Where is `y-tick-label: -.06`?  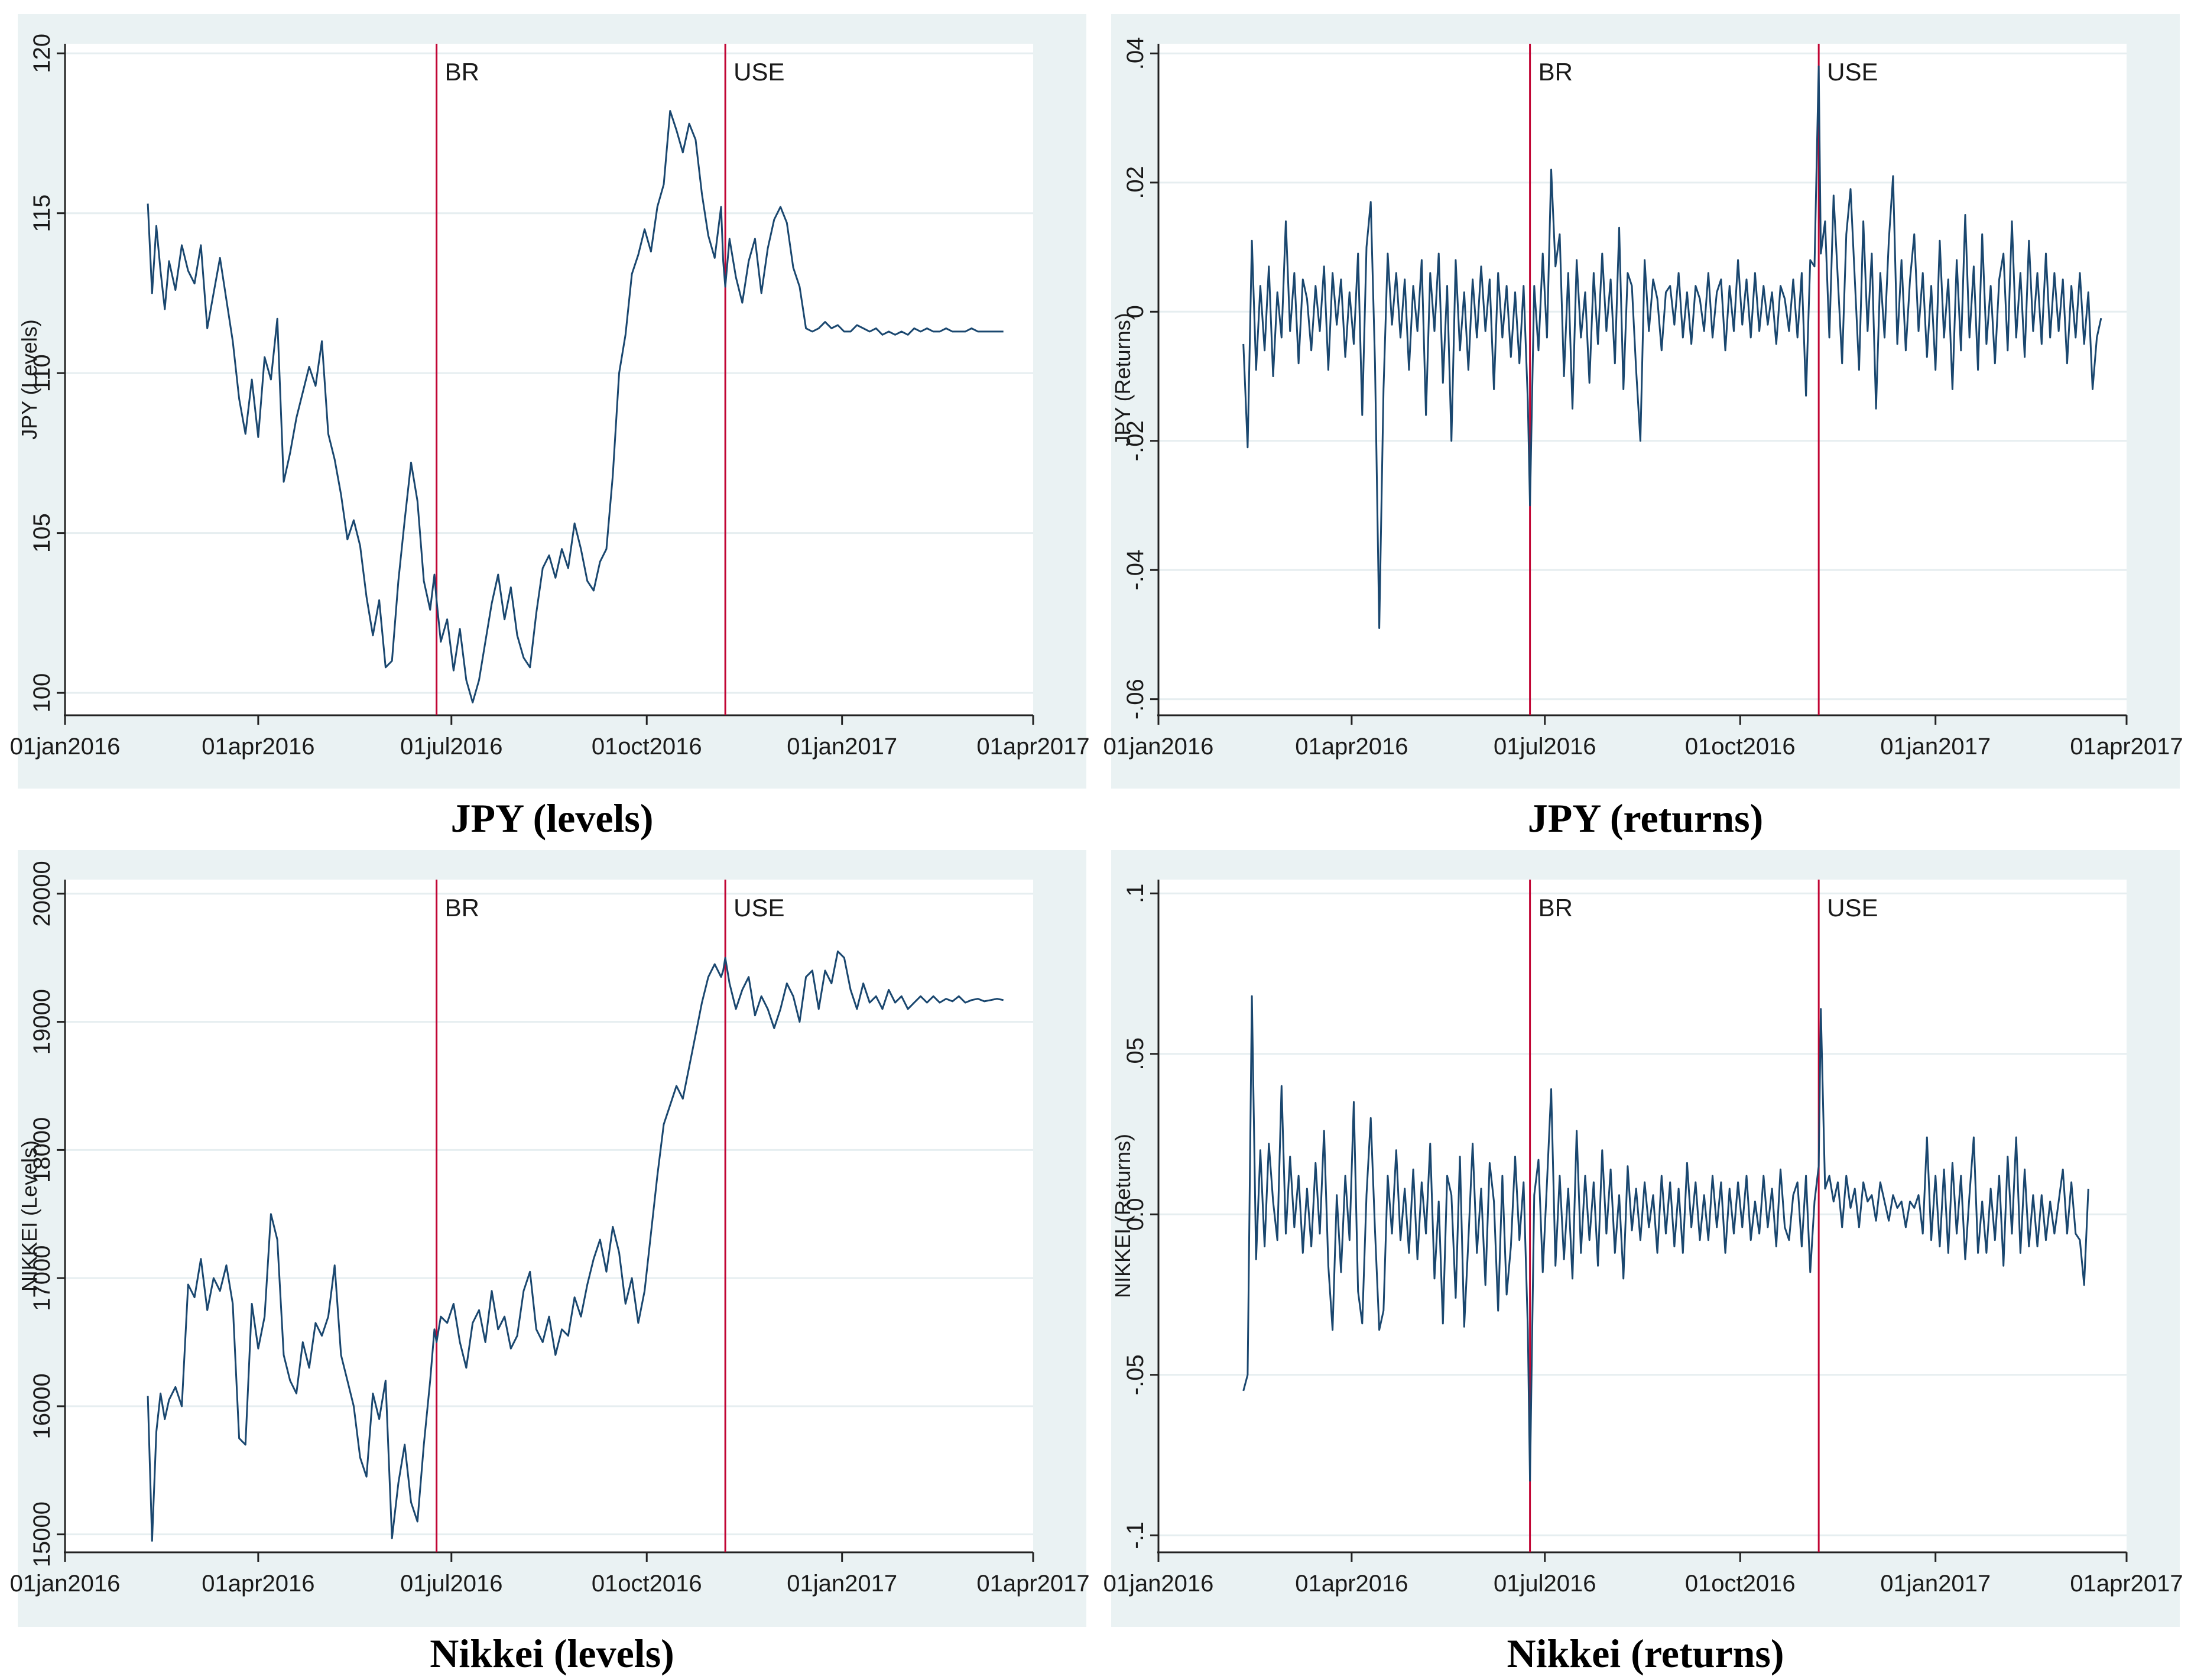 y-tick-label: -.06 is located at coordinates (1135, 699).